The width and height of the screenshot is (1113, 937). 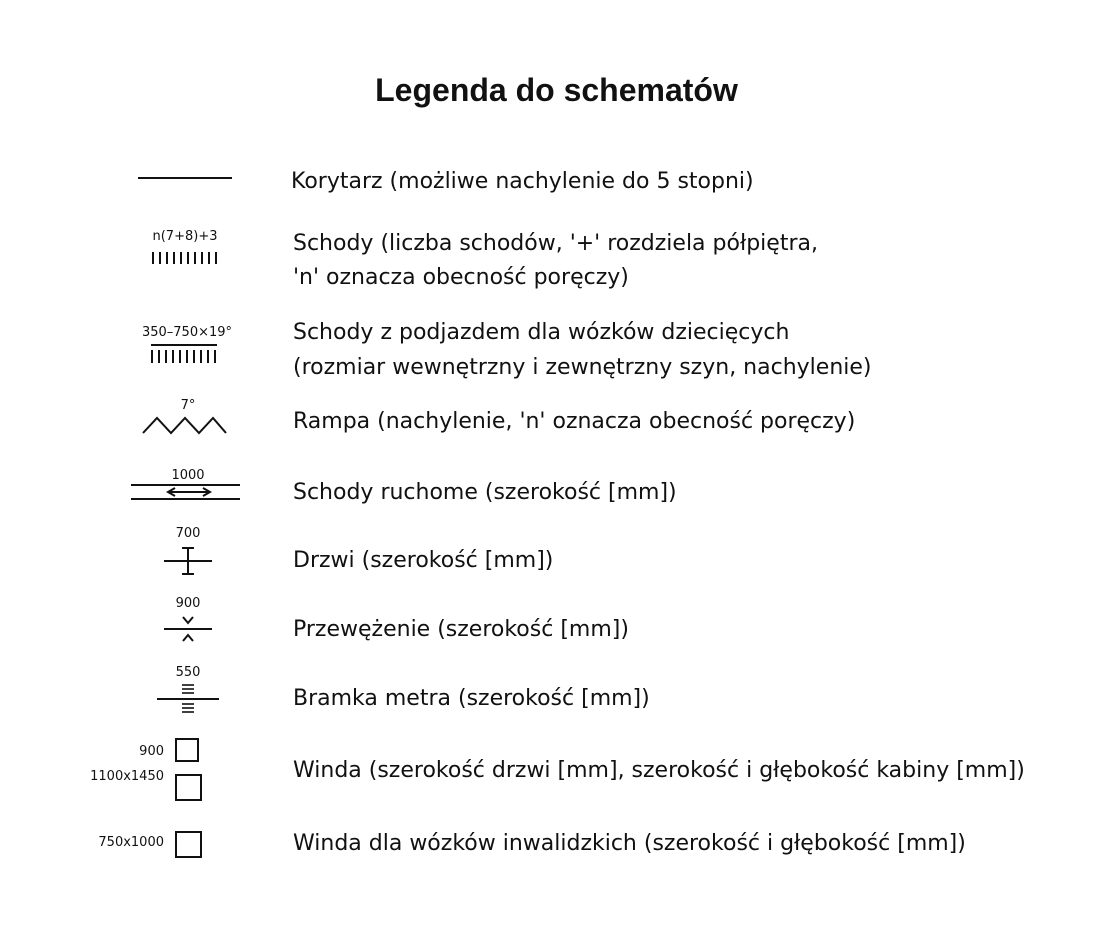 What do you see at coordinates (423, 560) in the screenshot?
I see `door-label: Drzwi (szerokość [mm])` at bounding box center [423, 560].